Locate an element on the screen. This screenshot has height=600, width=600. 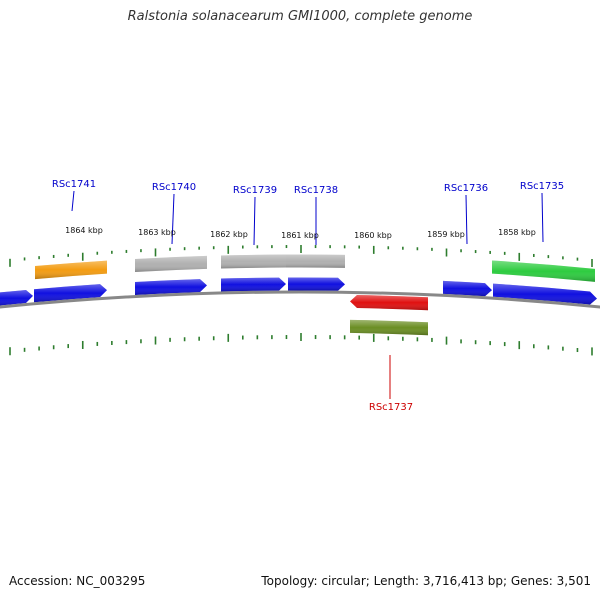
genome-backbone is located at coordinates (300, 299).